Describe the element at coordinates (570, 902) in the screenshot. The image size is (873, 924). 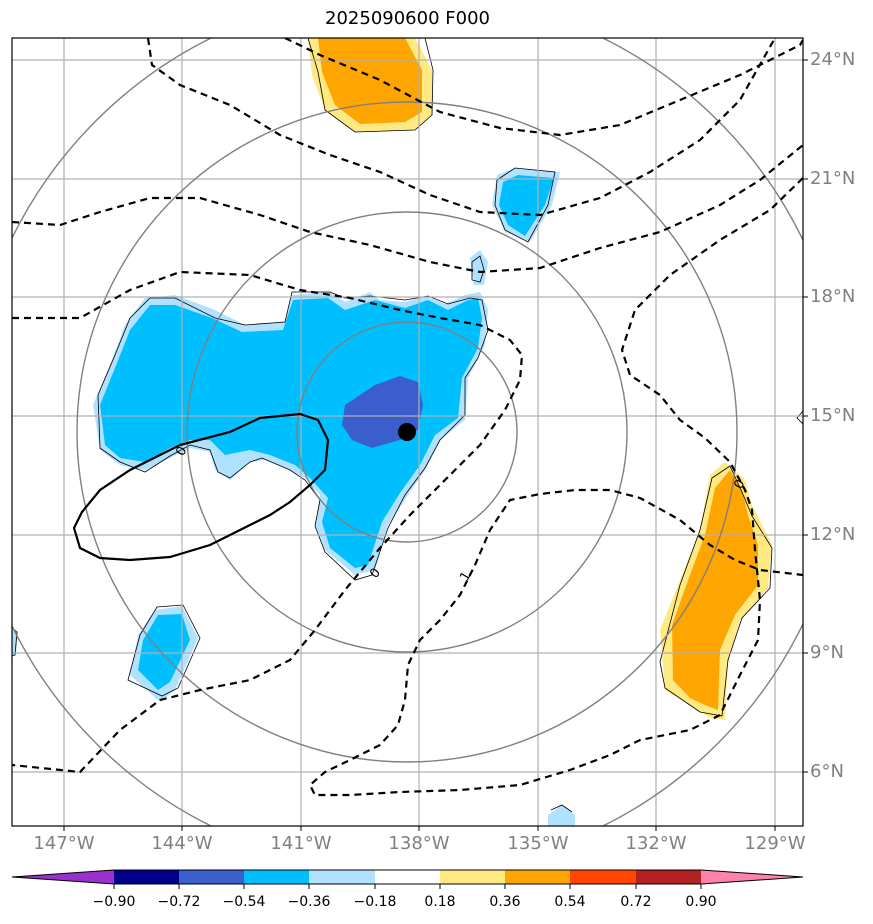
I see `colorbar-tick-label: 0.54` at that location.